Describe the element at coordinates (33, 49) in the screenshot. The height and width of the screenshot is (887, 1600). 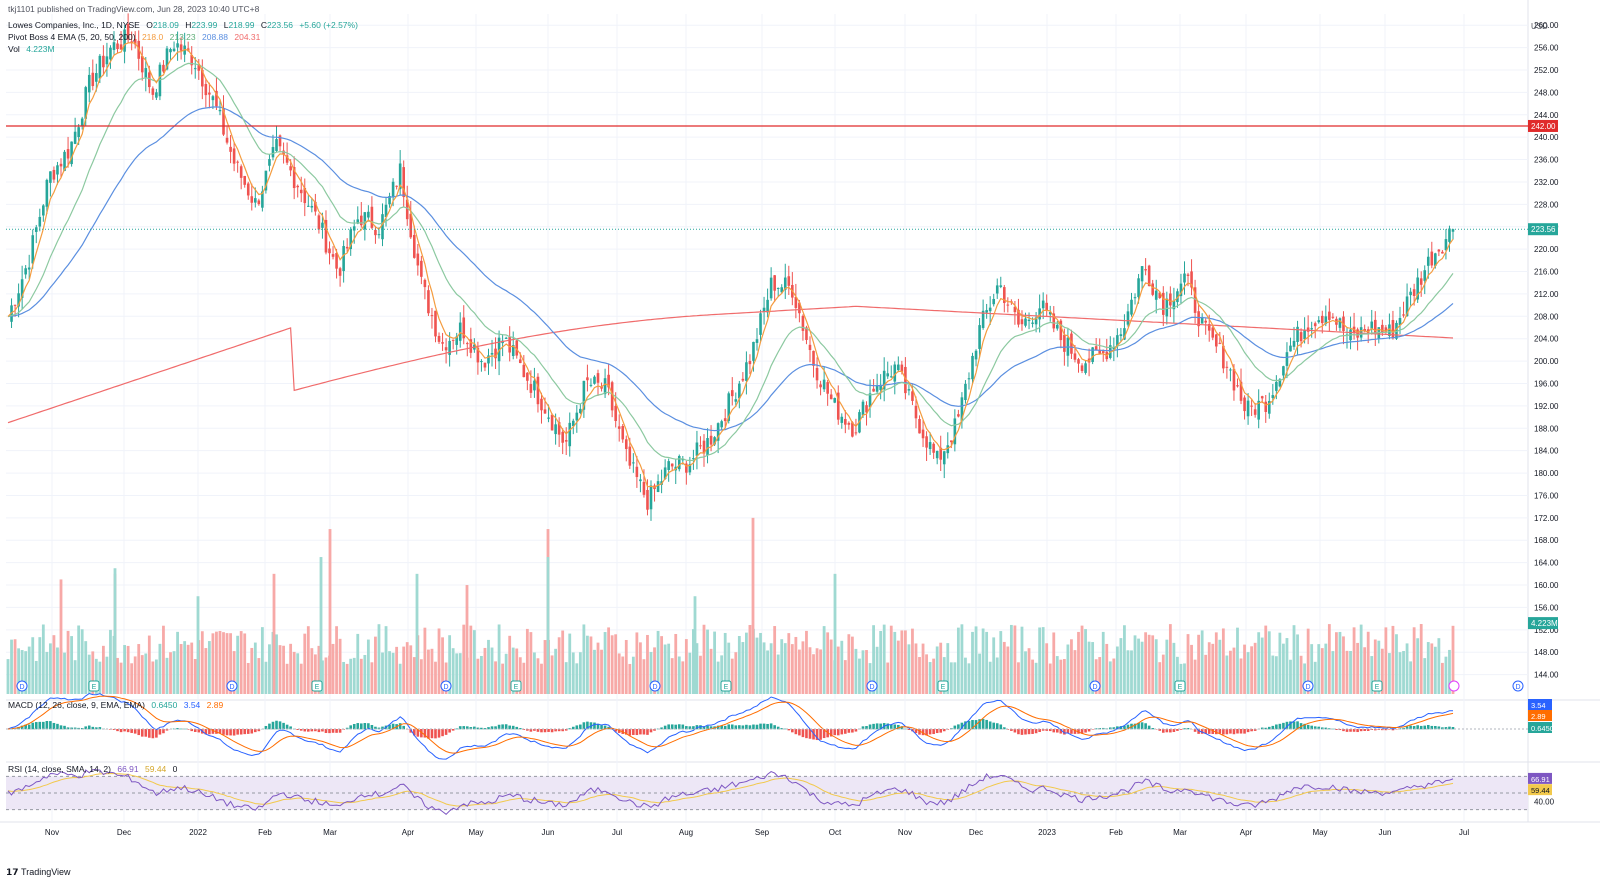
I see `volume-legend: Vol 4.223M` at that location.